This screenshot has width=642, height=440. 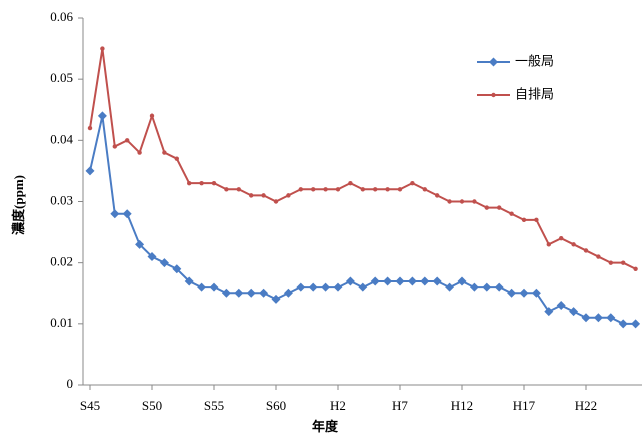 I want to click on y-tick-label: 0.04, so click(x=61, y=138).